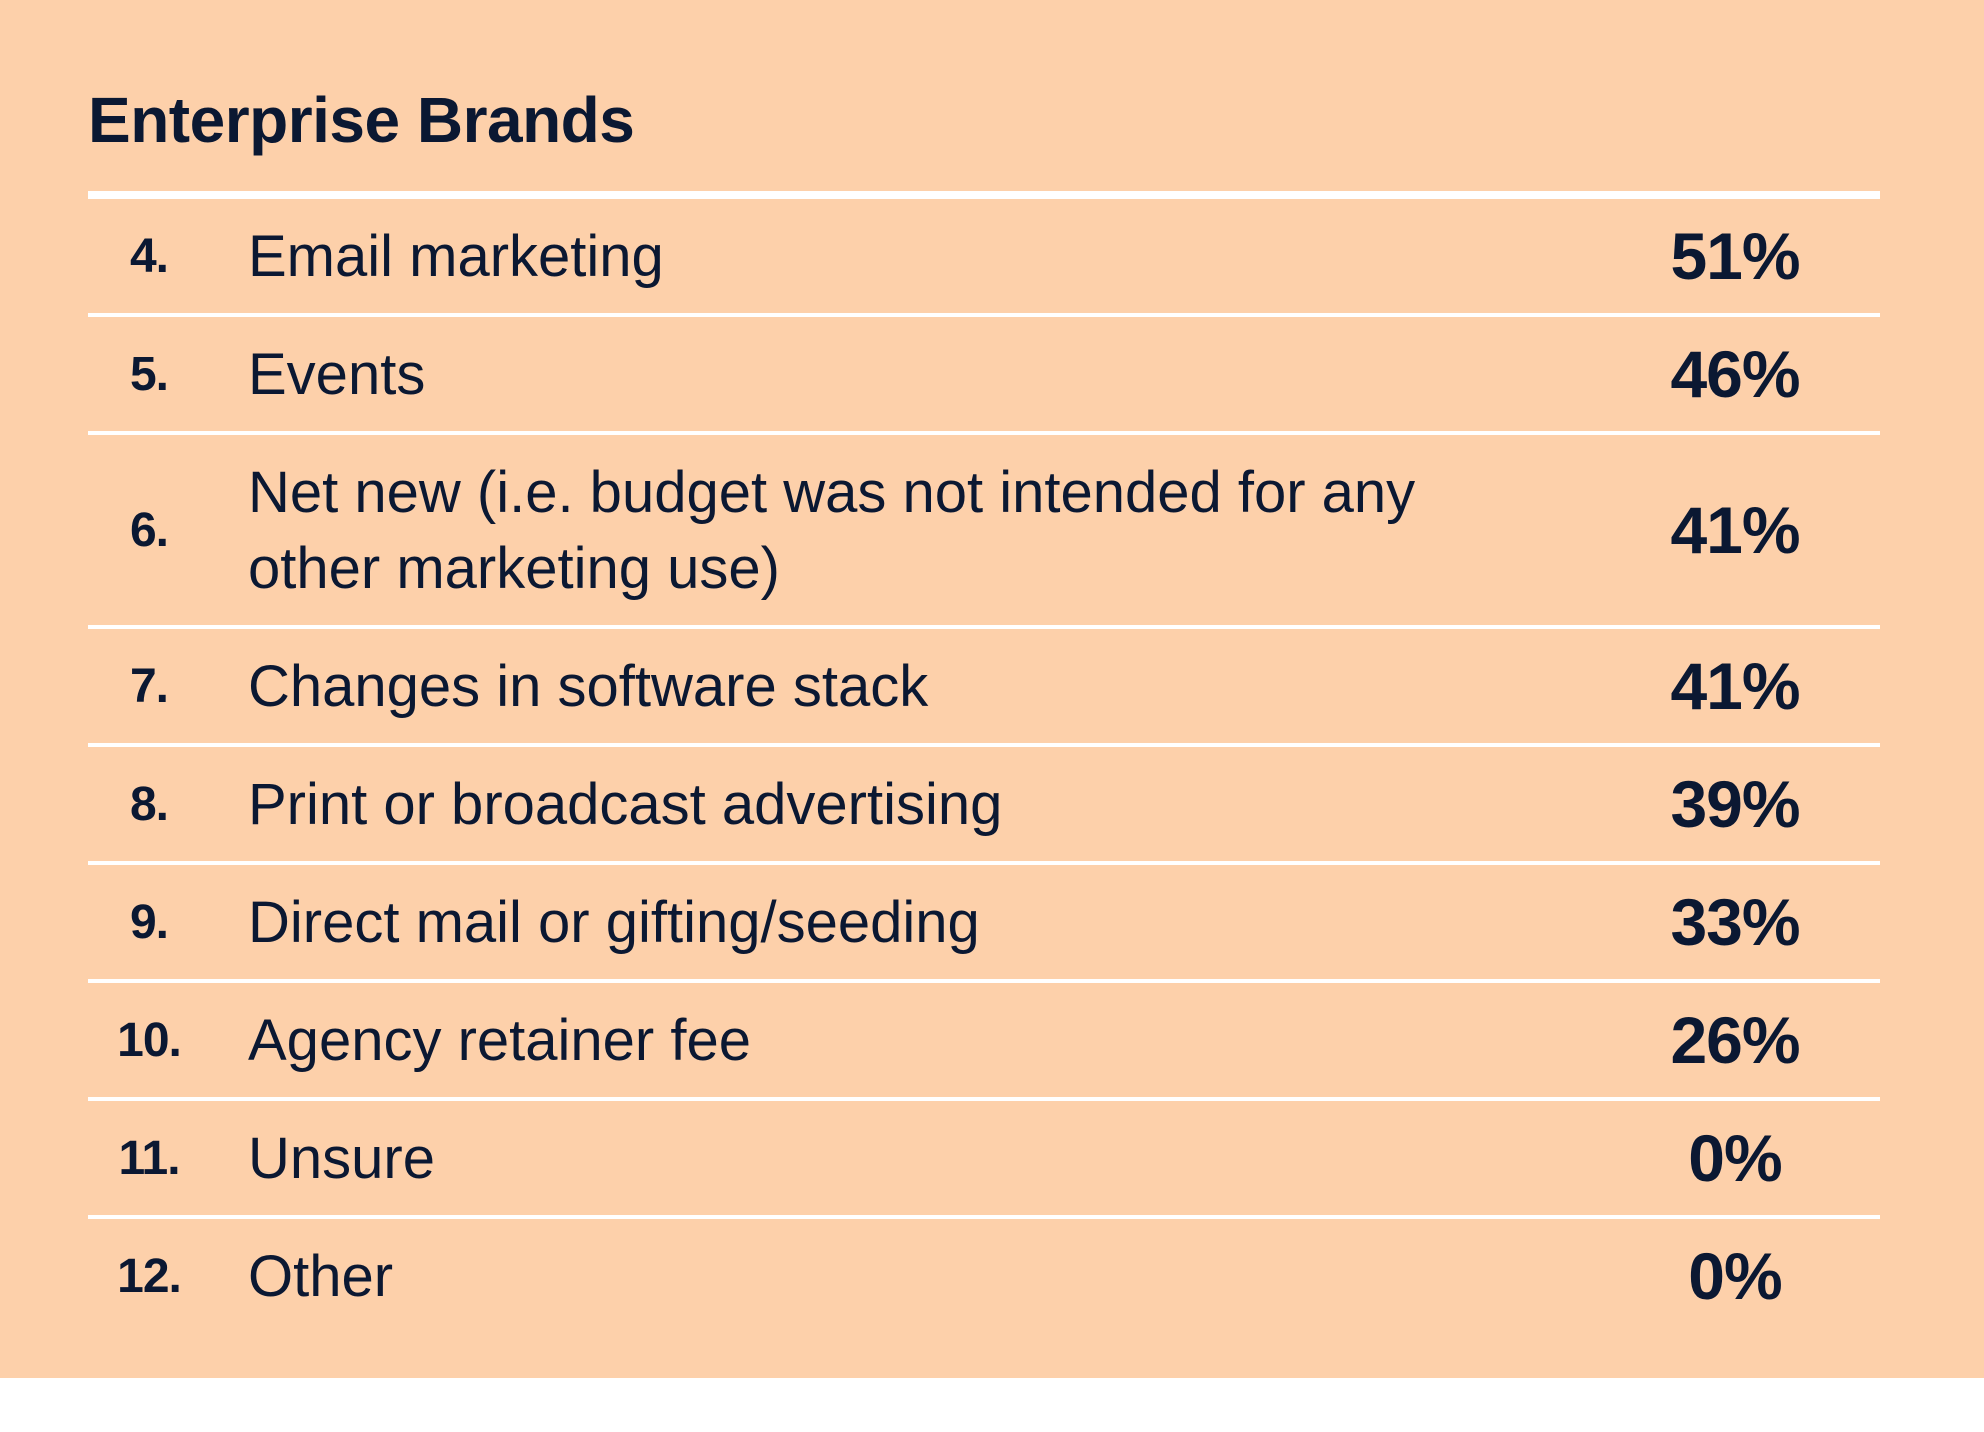 The width and height of the screenshot is (1984, 1432). I want to click on row-label: Print or broadcast advertising, so click(898, 804).